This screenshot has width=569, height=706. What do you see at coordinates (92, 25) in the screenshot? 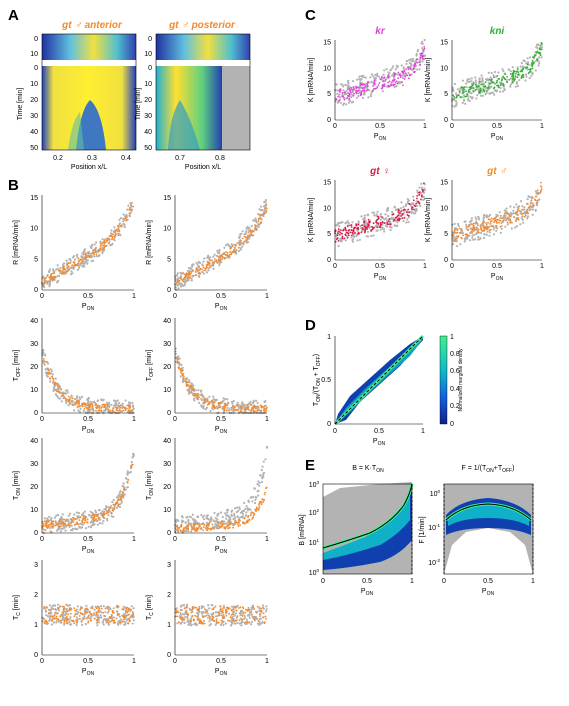
I see `panel-a-title-left: gt ♂ anterior` at bounding box center [92, 25].